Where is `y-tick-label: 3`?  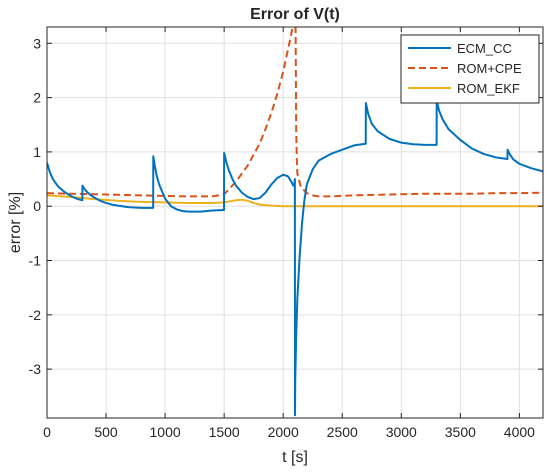
y-tick-label: 3 is located at coordinates (37, 43).